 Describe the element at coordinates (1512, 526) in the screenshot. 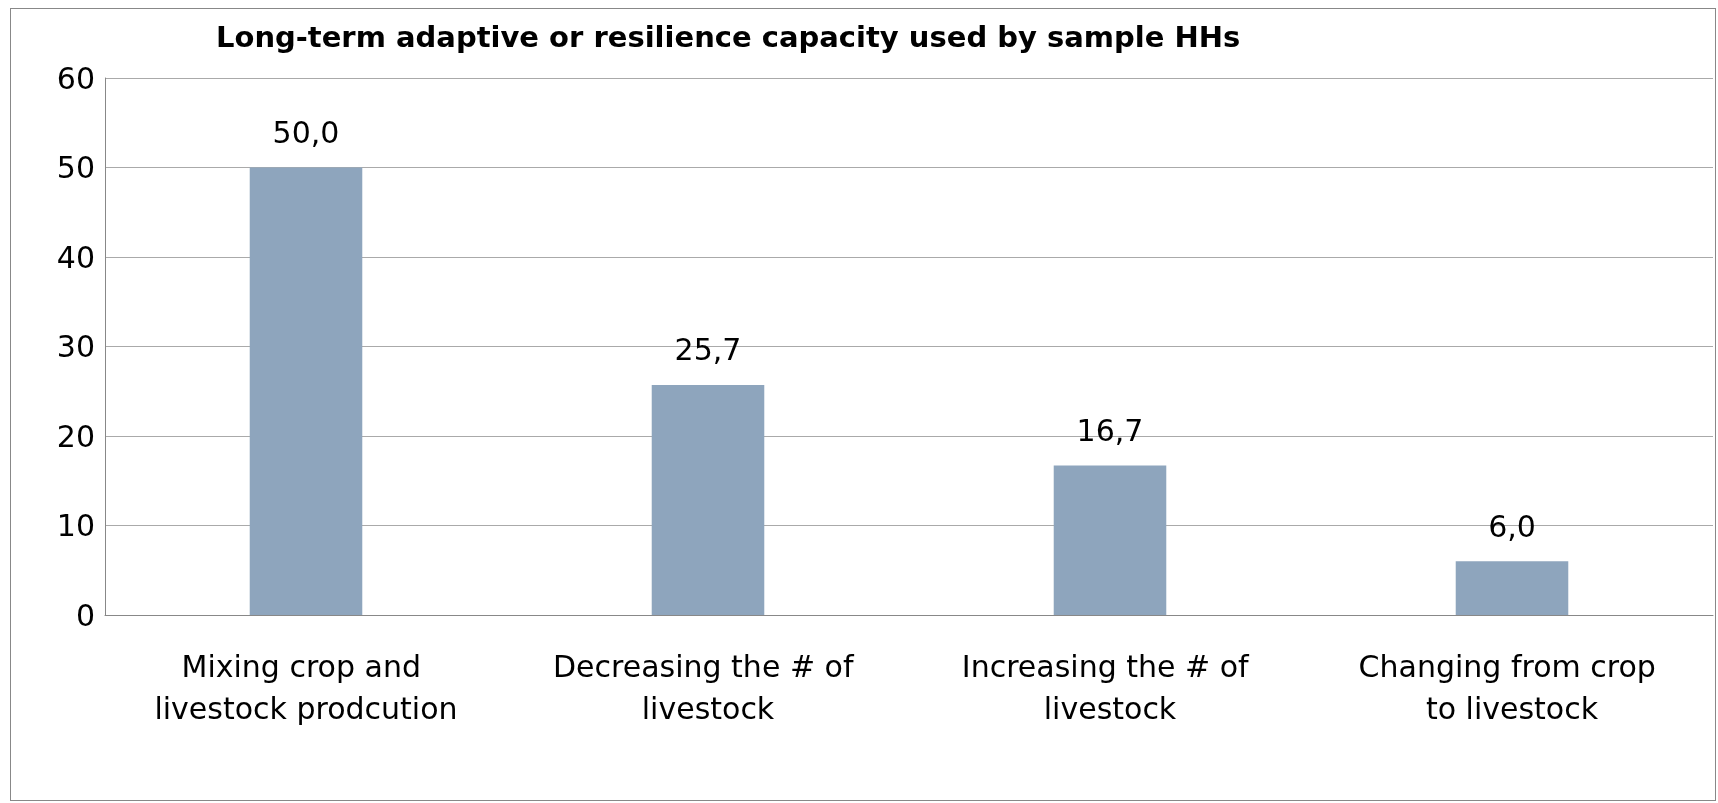

I see `data-label: 6,0` at that location.